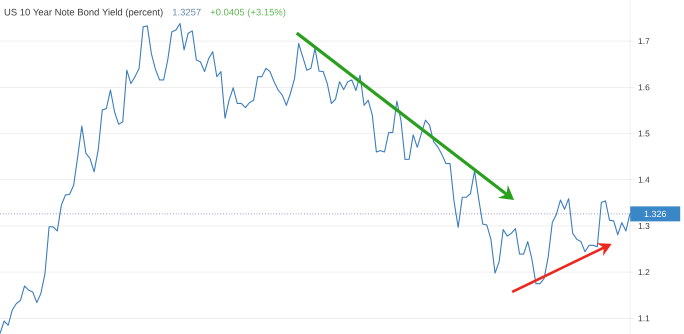  I want to click on y-tick-label: 1.7, so click(644, 41).